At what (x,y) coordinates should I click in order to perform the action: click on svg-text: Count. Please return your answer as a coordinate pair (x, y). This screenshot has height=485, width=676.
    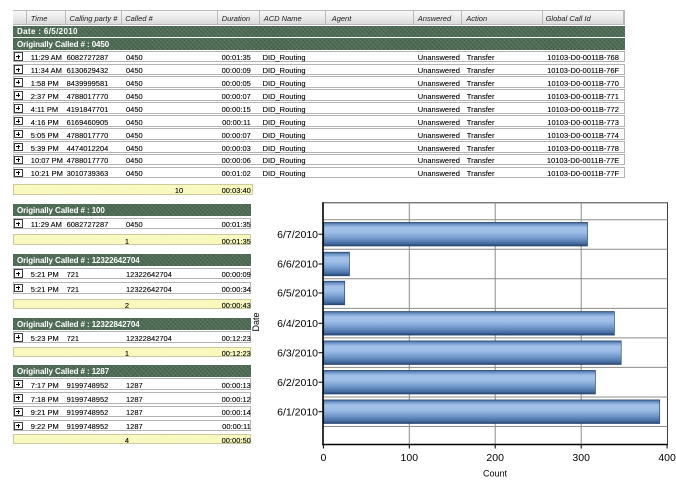
    Looking at the image, I should click on (495, 474).